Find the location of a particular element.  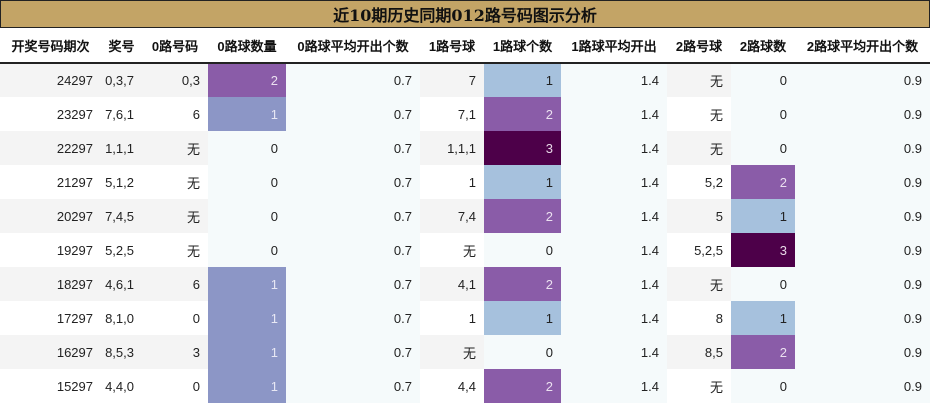

route0-count-cell: 2 is located at coordinates (247, 80).